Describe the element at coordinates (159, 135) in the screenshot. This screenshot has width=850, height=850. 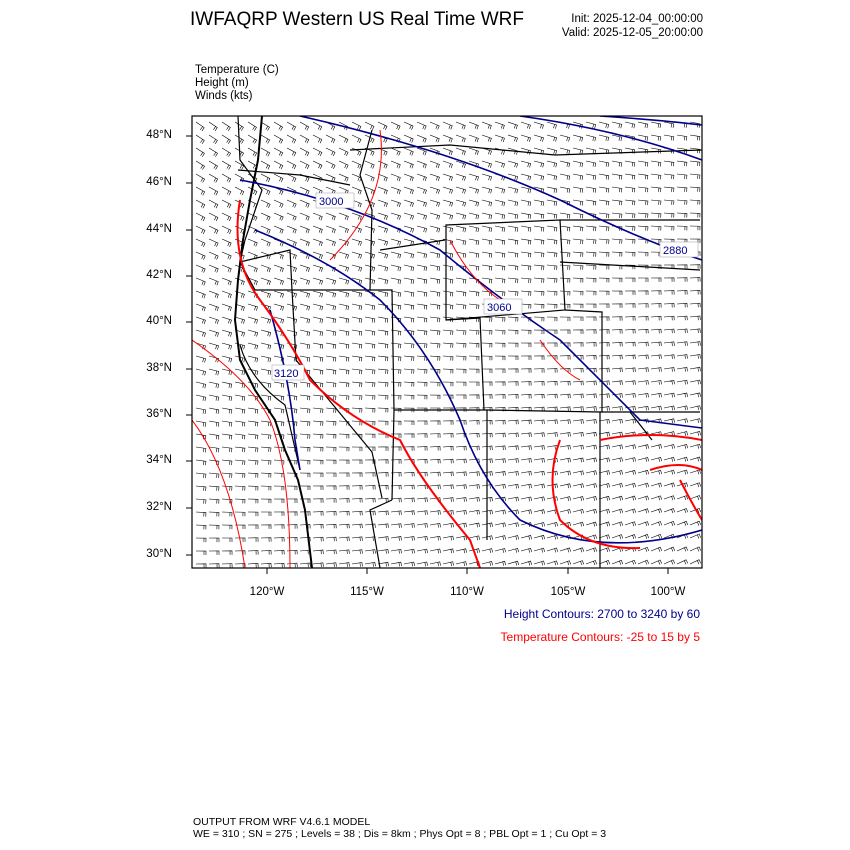
I see `lat-label: 48°N` at that location.